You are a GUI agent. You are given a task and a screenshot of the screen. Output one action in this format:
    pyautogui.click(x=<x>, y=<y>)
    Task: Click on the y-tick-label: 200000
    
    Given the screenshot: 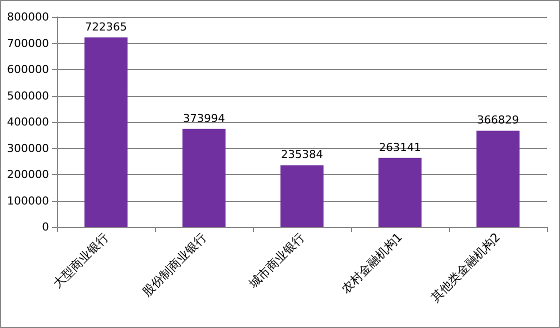 What is the action you would take?
    pyautogui.click(x=28, y=174)
    